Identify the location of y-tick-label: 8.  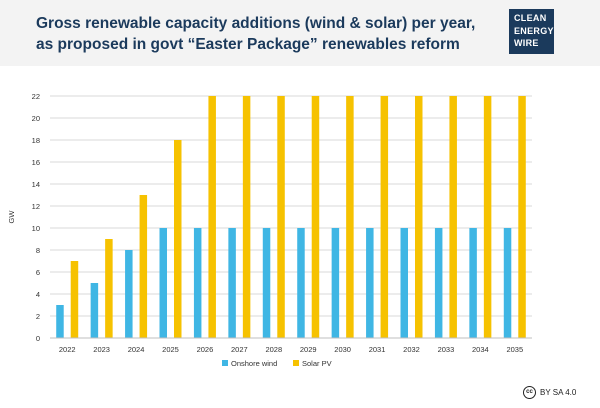
(38, 250).